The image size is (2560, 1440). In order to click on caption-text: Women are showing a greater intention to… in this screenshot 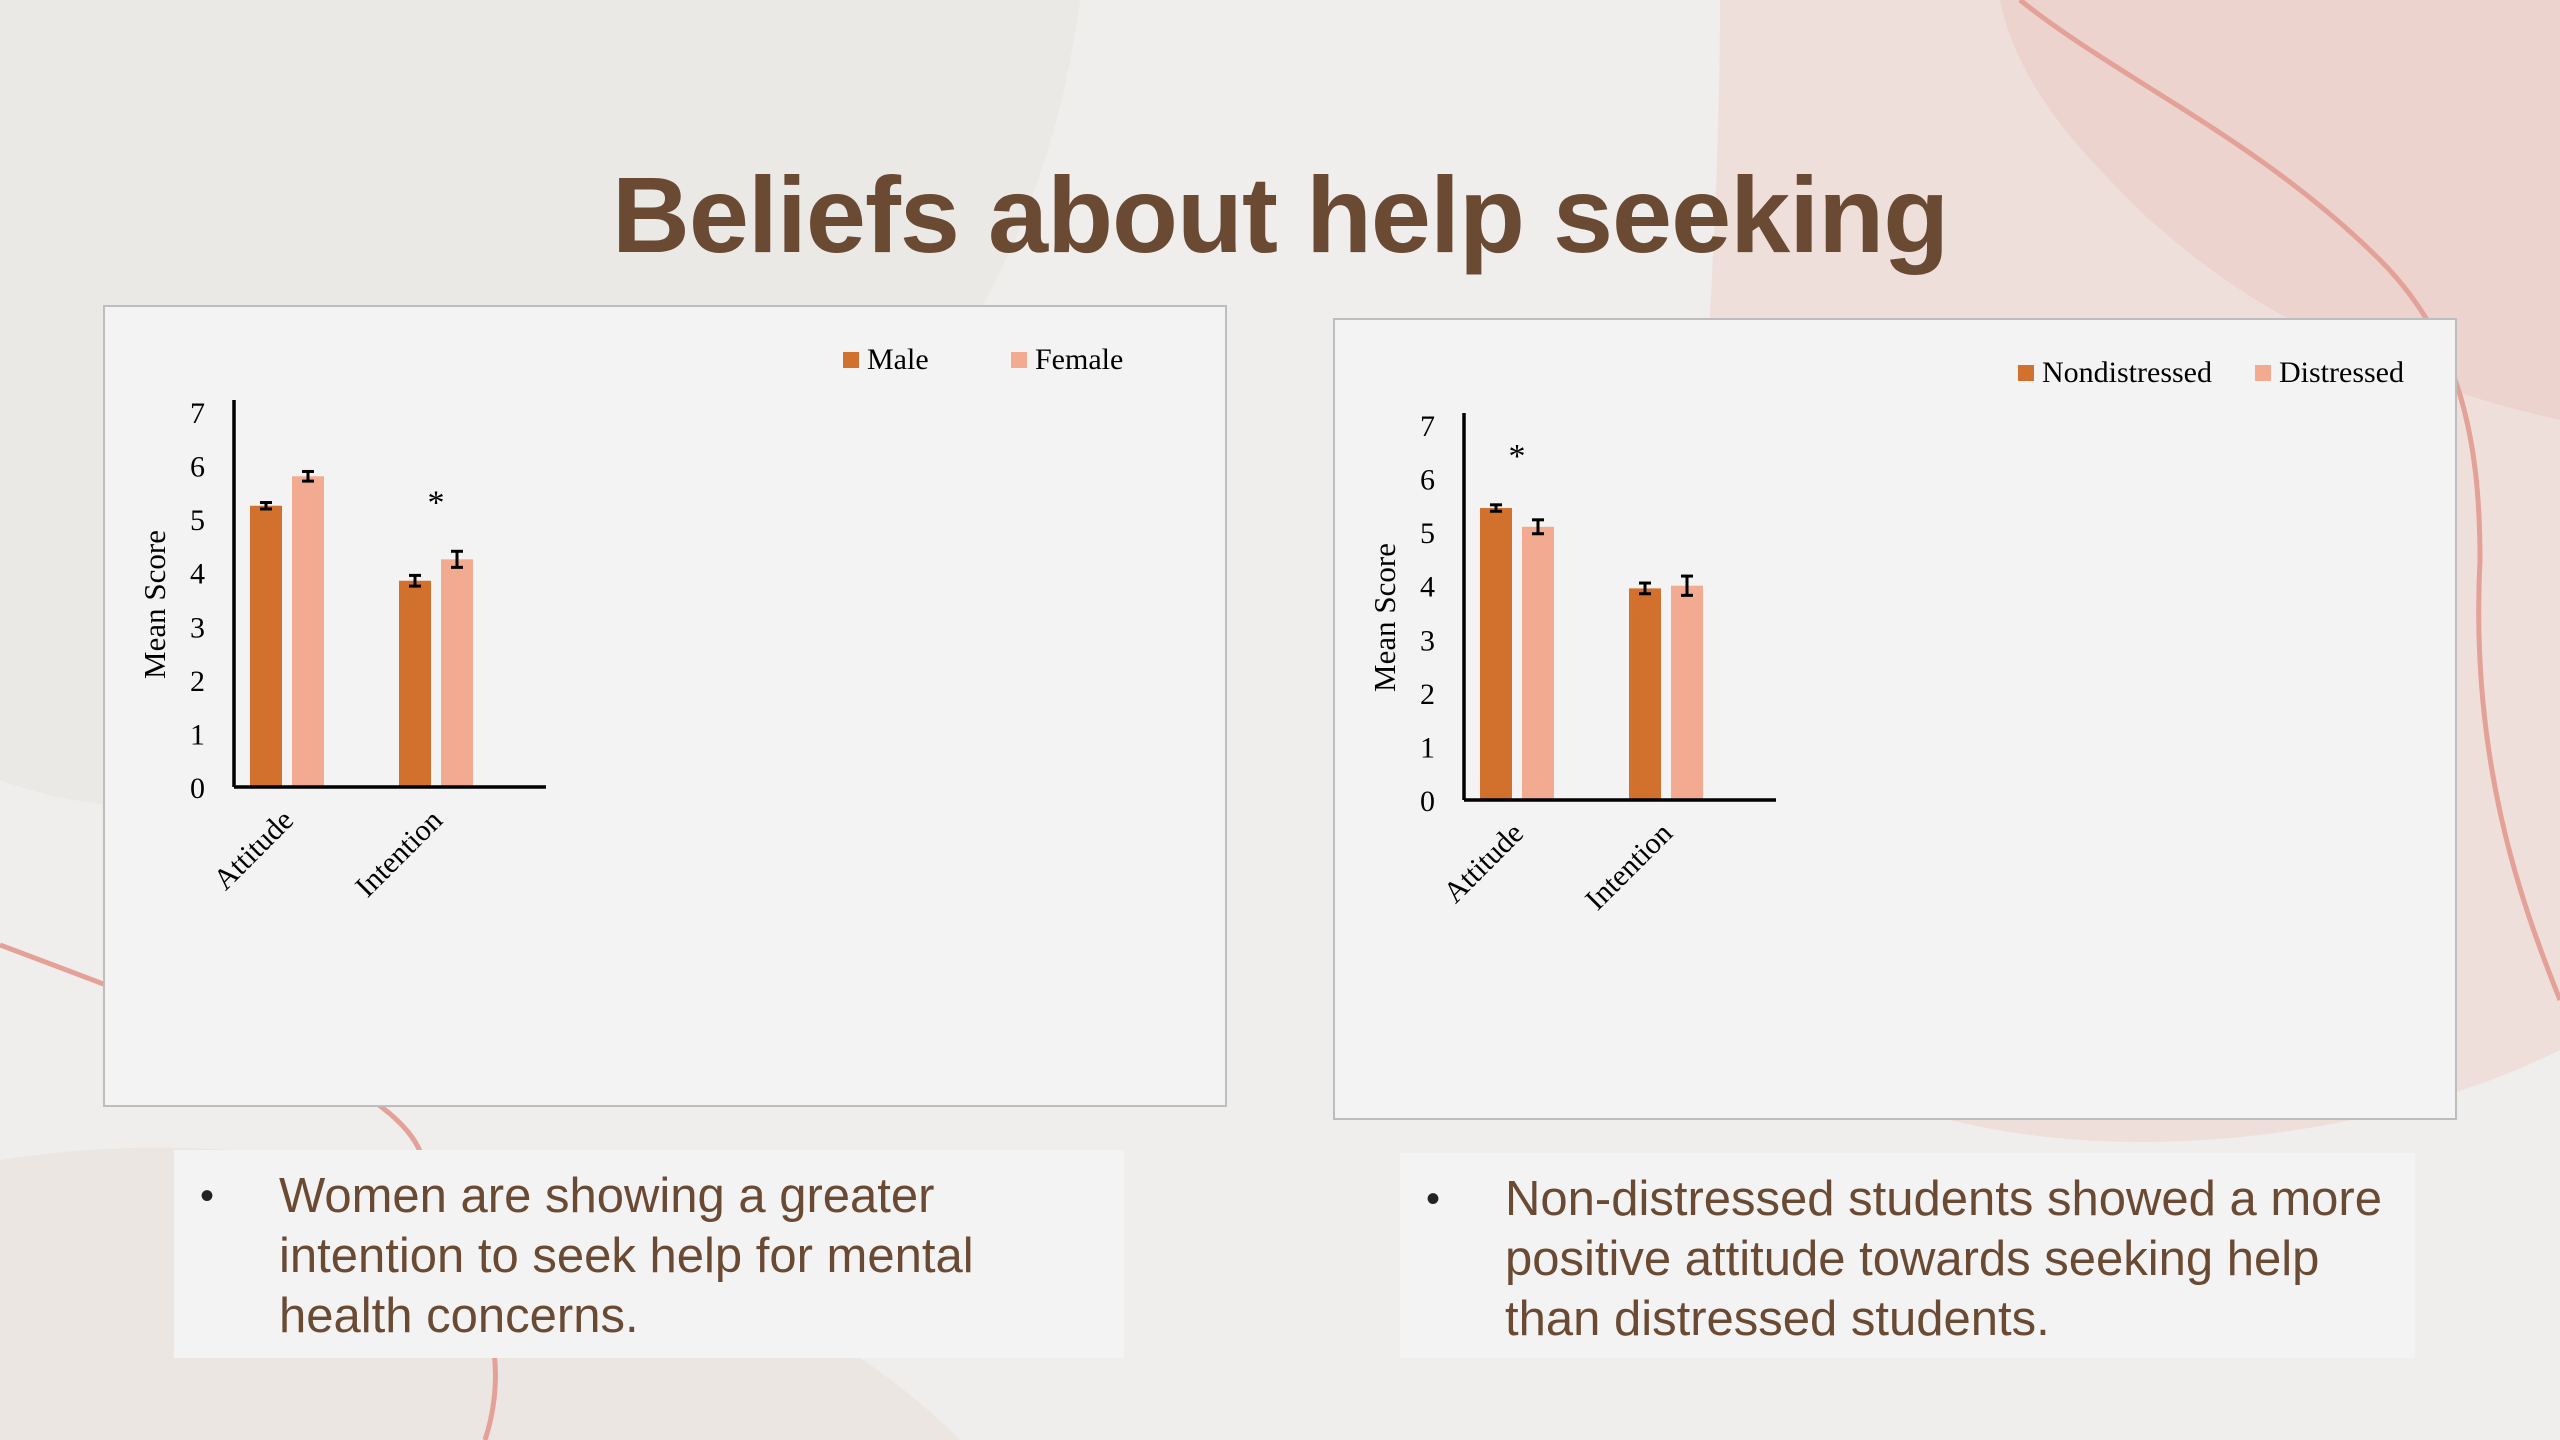, I will do `click(626, 1256)`.